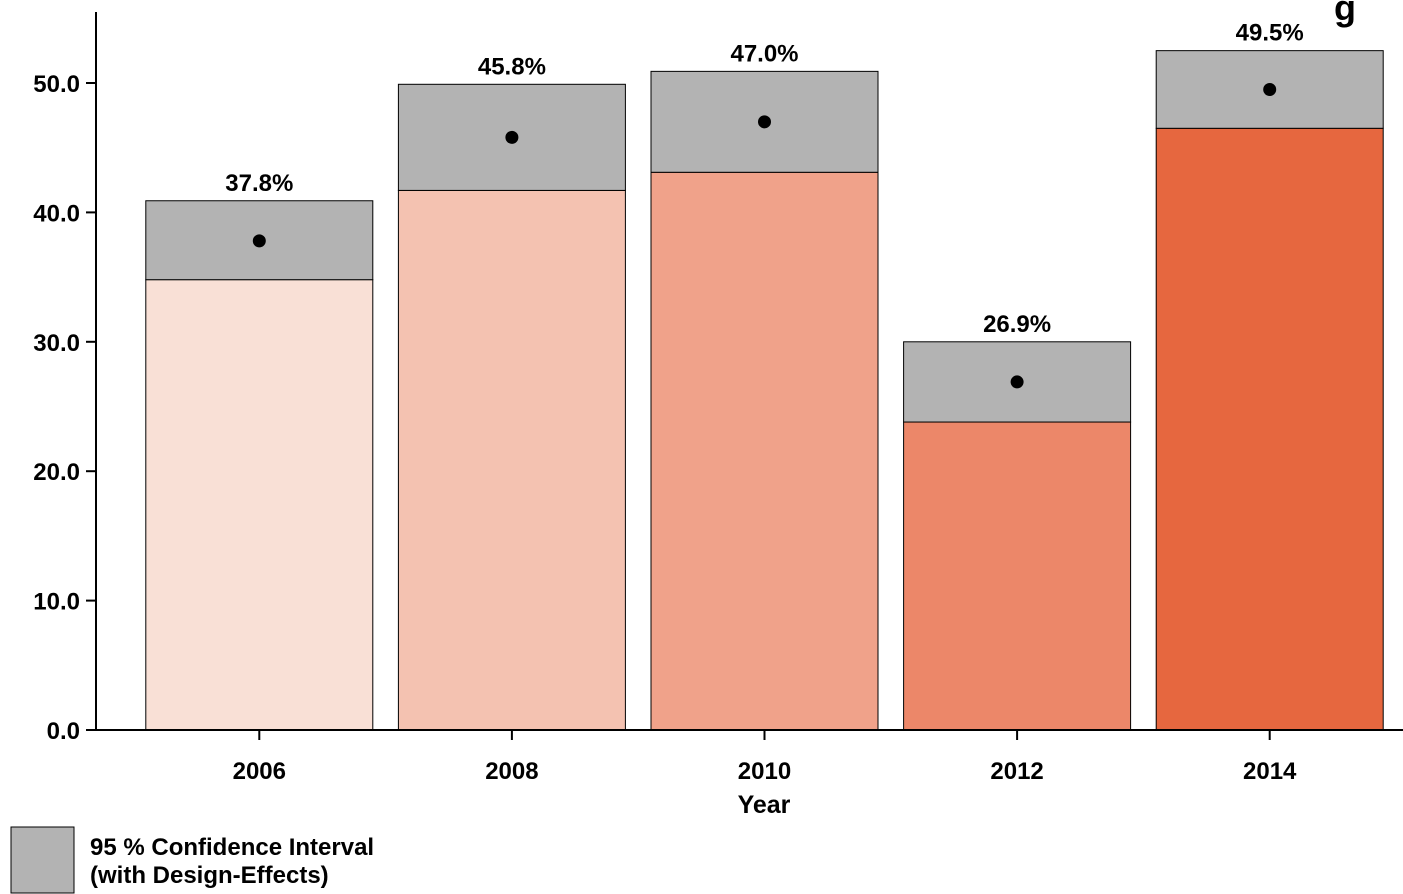 This screenshot has height=894, width=1403. What do you see at coordinates (1270, 33) in the screenshot?
I see `data-label-2014: 49.5%` at bounding box center [1270, 33].